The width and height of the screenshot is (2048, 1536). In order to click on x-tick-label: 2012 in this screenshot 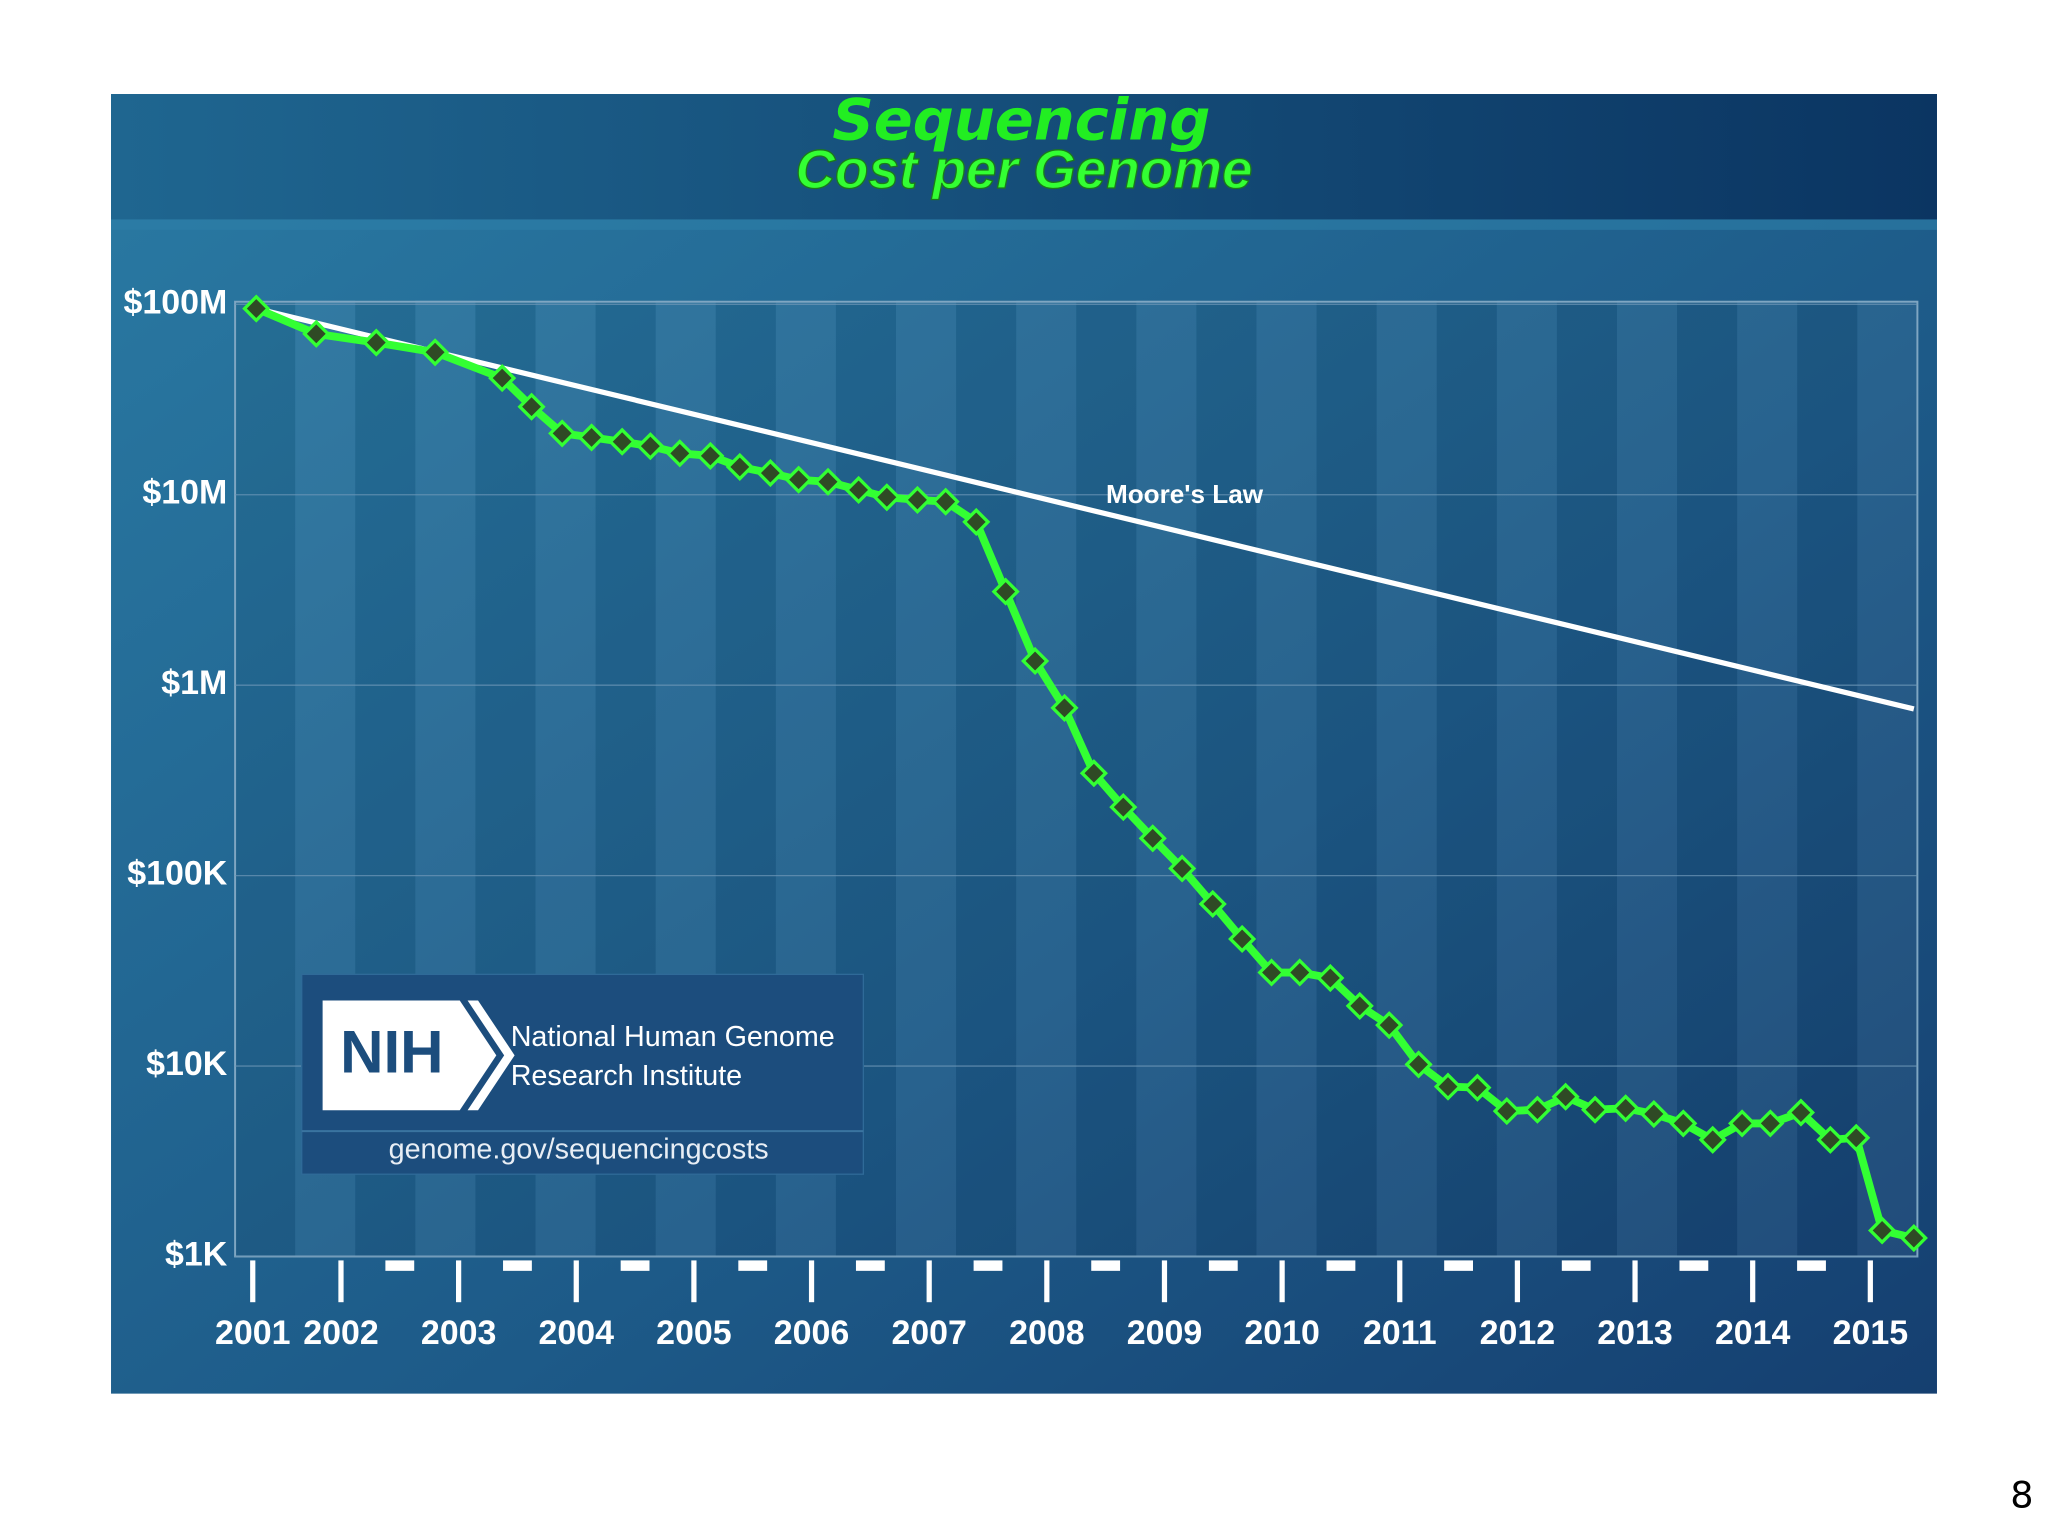, I will do `click(1518, 1333)`.